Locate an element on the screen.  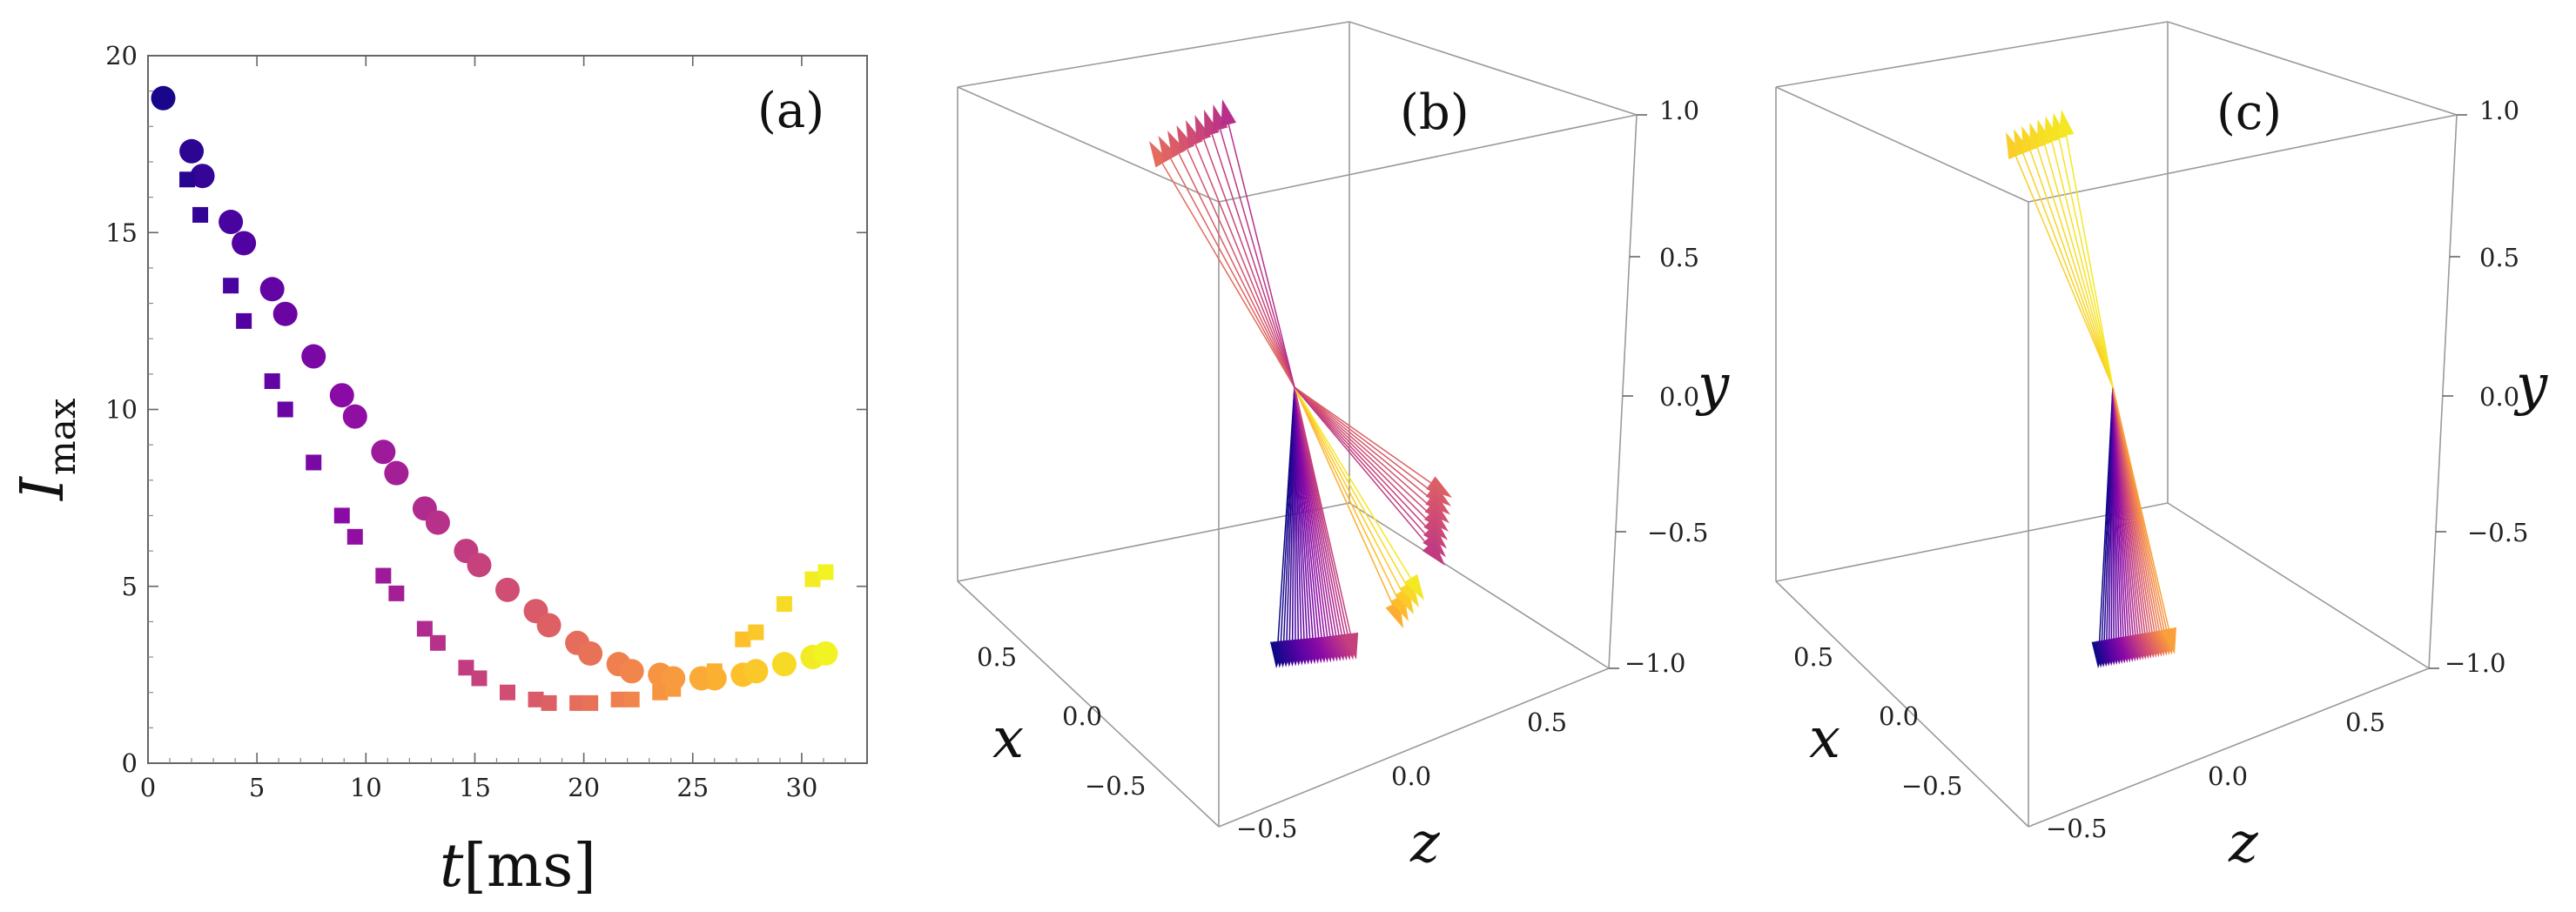
panel-c-z-tick: 0.0 is located at coordinates (2228, 776).